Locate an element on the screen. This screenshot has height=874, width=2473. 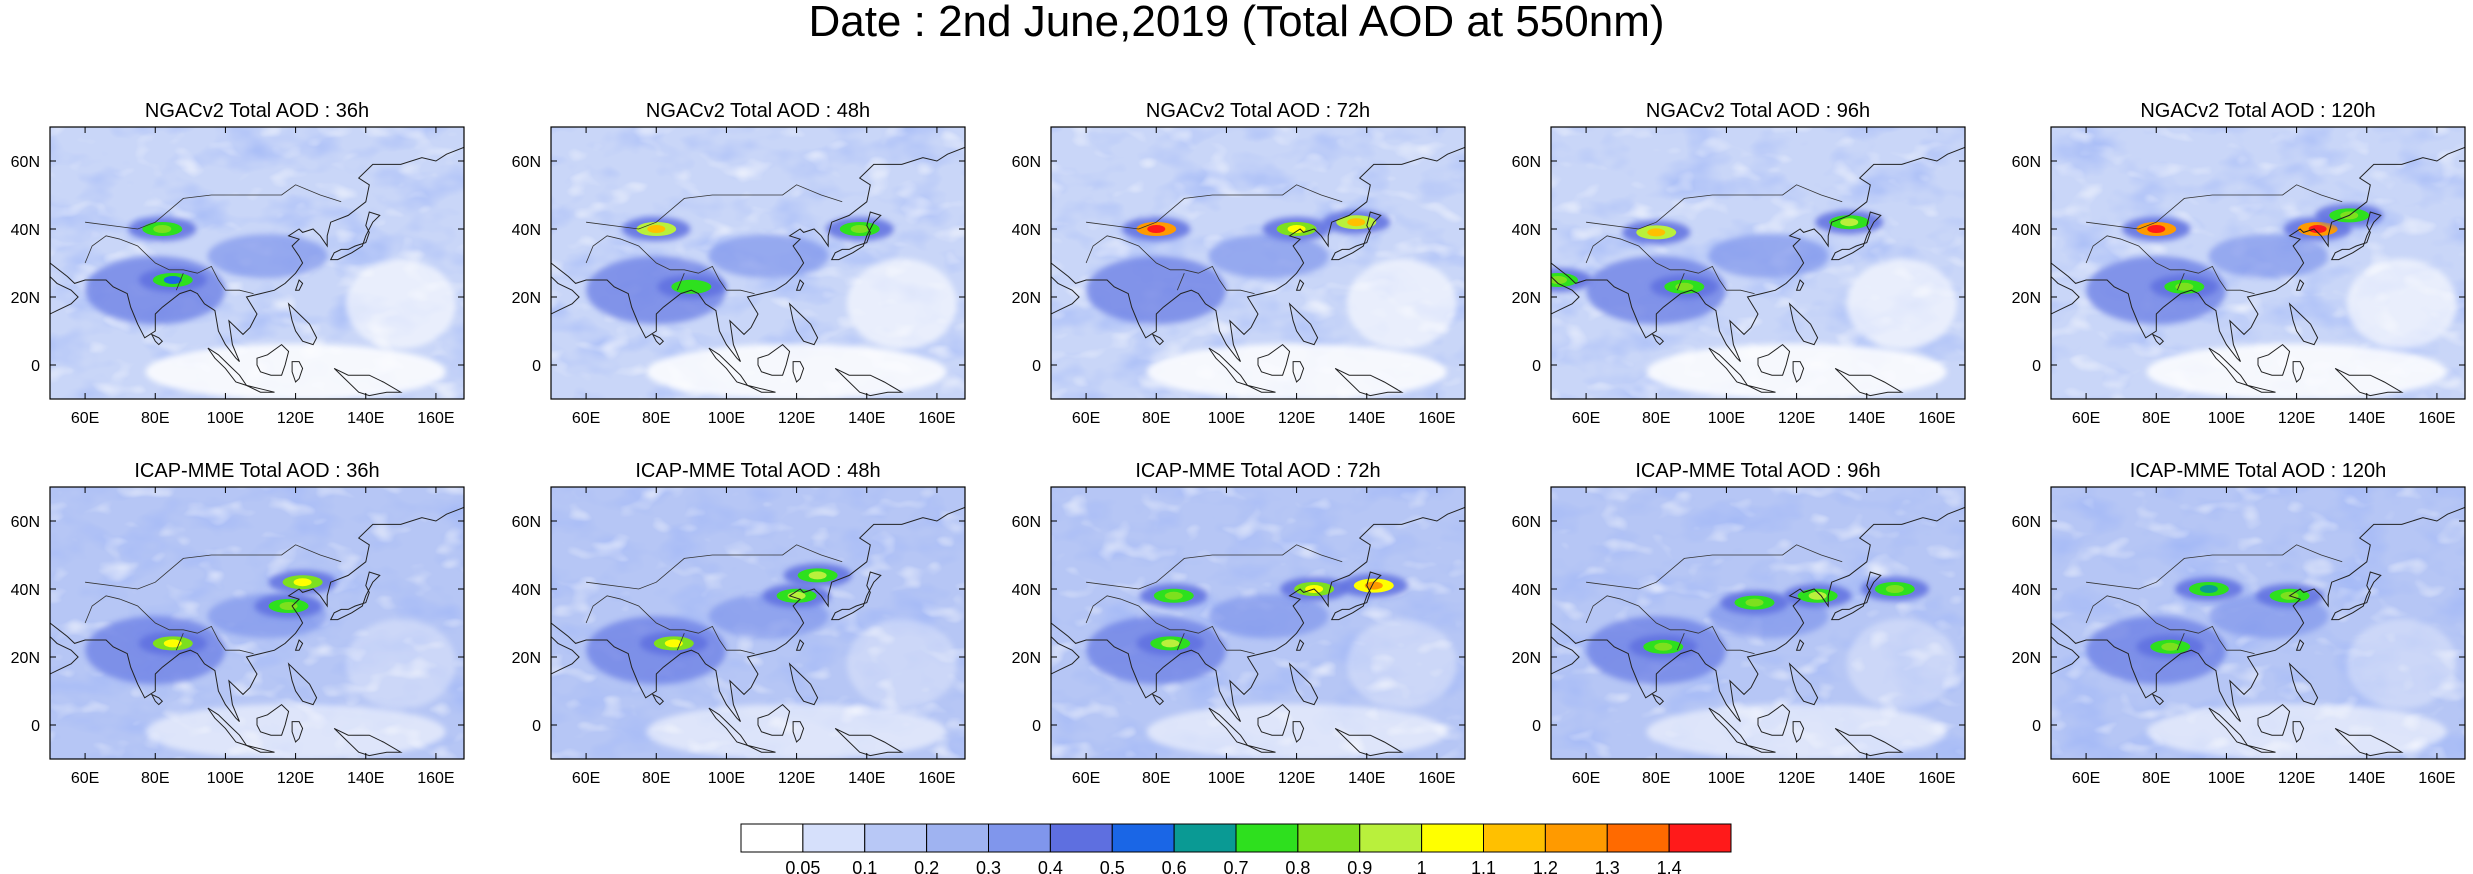
colorbar-label: 0.9 is located at coordinates (1359, 866).